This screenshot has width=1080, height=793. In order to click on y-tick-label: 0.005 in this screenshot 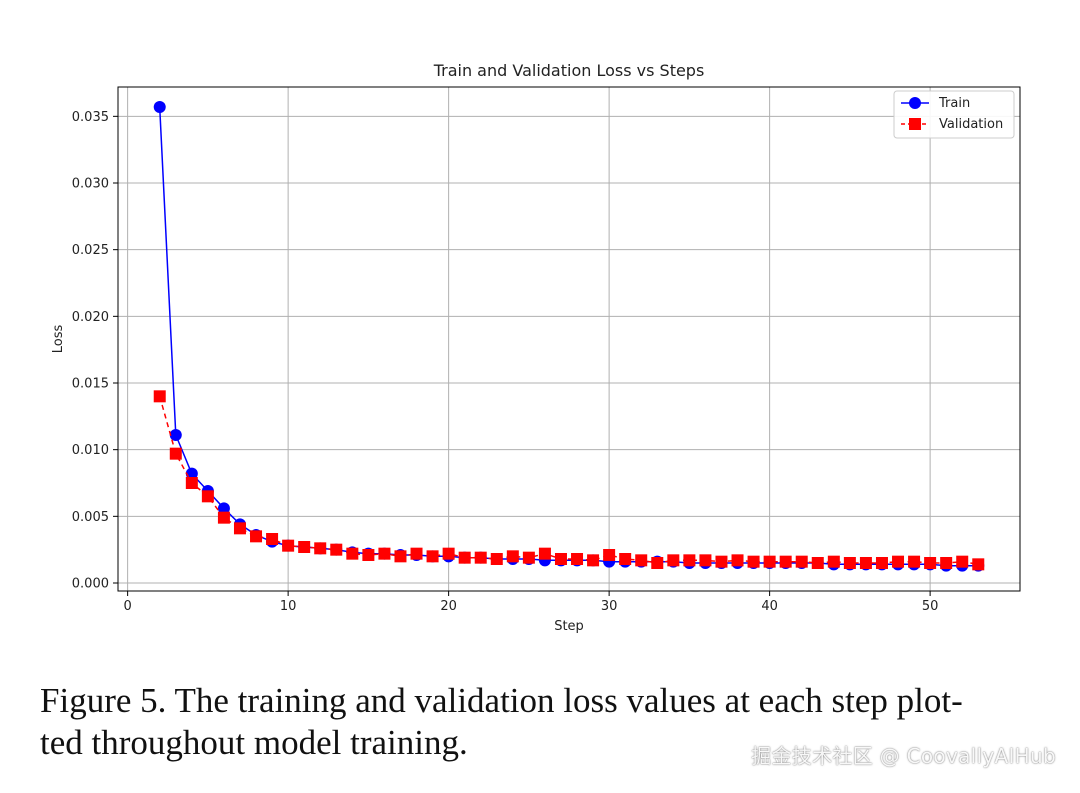, I will do `click(90, 517)`.